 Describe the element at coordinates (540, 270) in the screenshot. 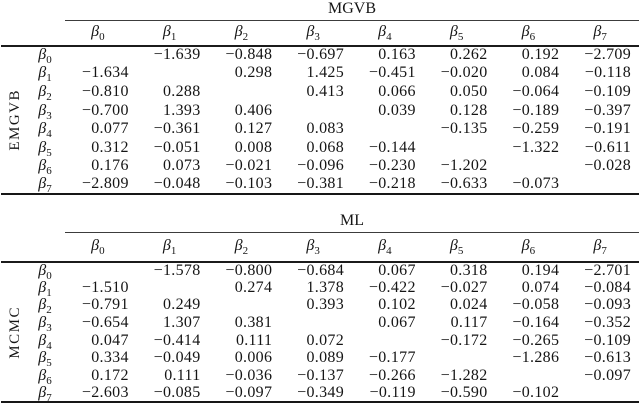

I see `value-cell: 0.194` at that location.